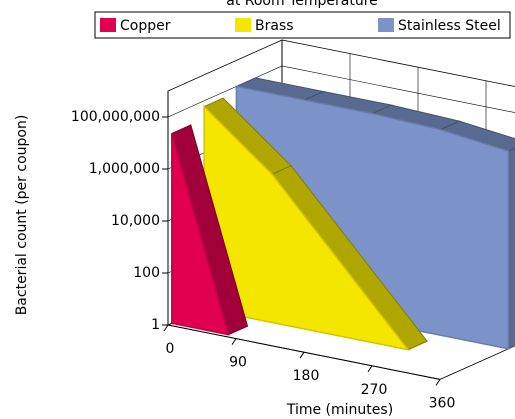 Image resolution: width=515 pixels, height=419 pixels. I want to click on legend-box, so click(302, 25).